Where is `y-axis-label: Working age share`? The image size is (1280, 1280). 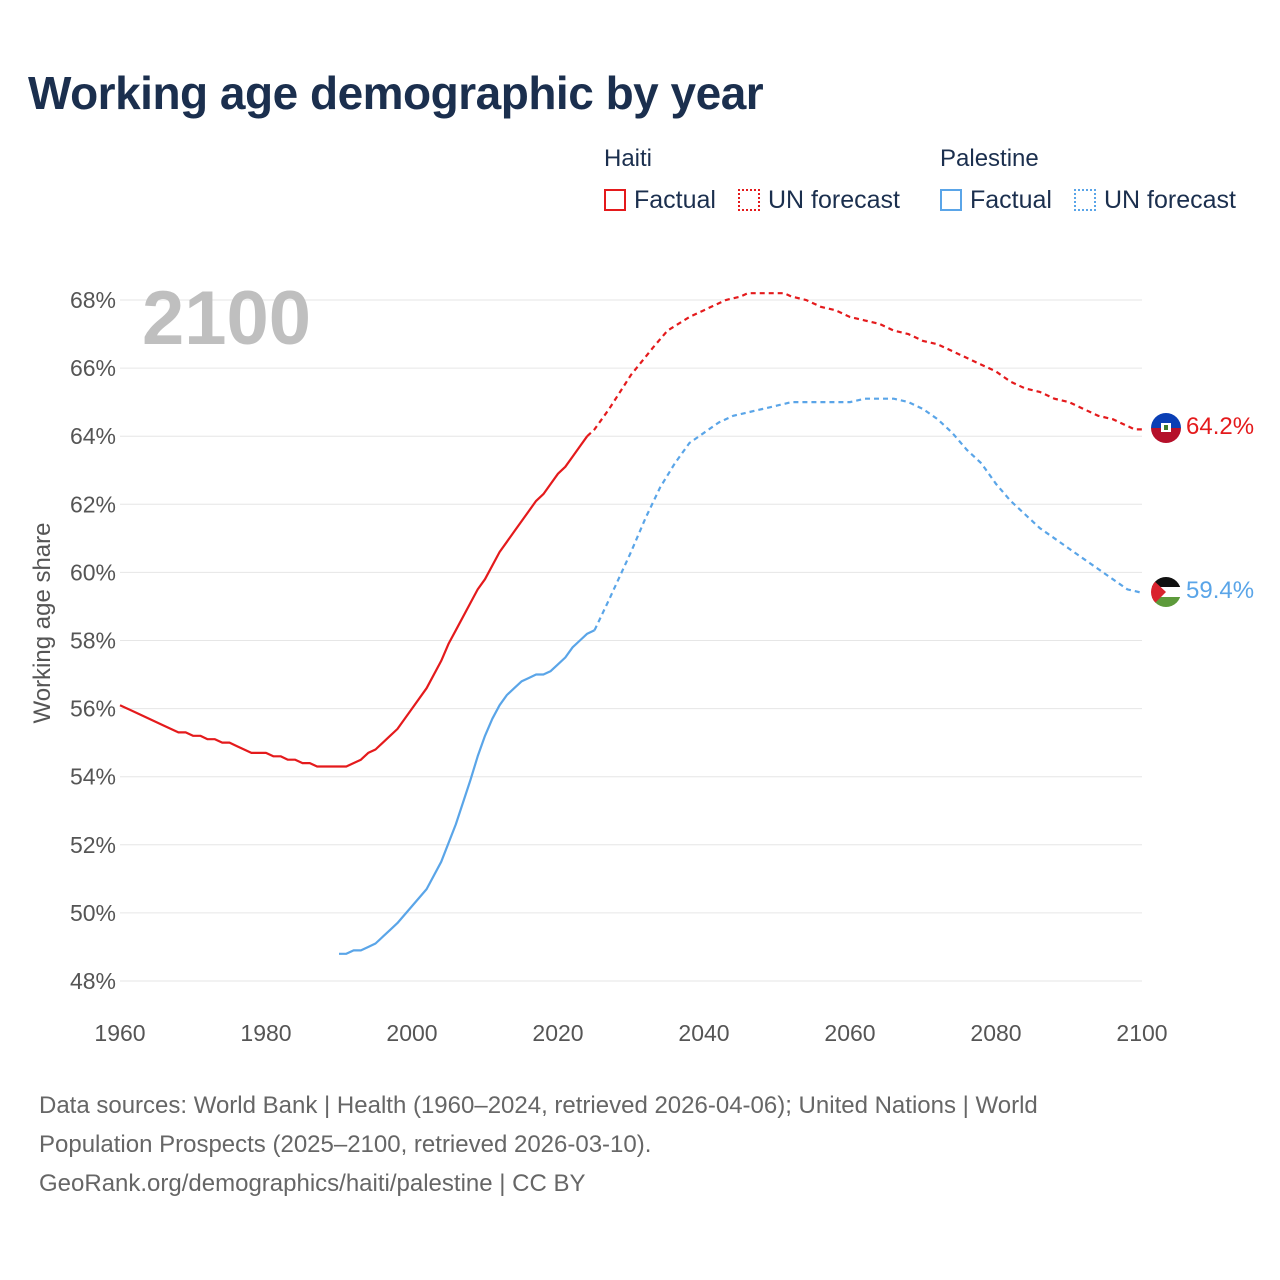 y-axis-label: Working age share is located at coordinates (42, 623).